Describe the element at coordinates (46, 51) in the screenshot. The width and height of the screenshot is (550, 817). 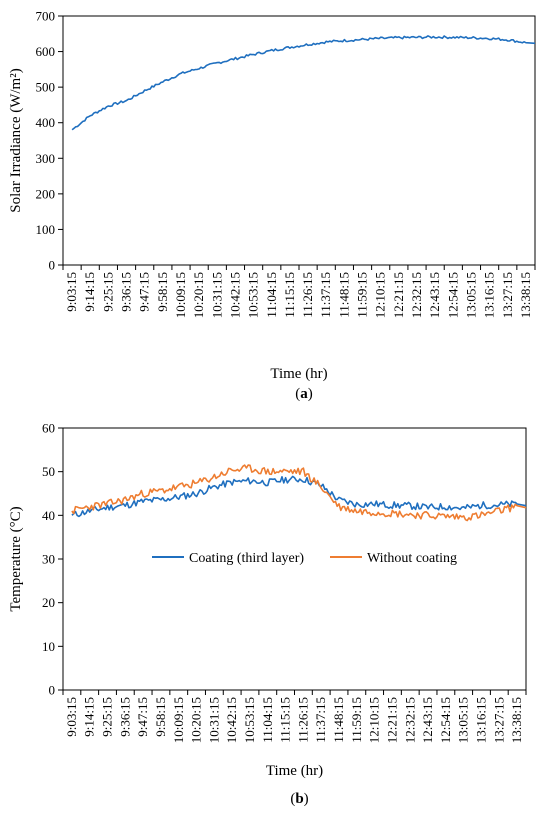
I see `y-tick-label: 600` at that location.